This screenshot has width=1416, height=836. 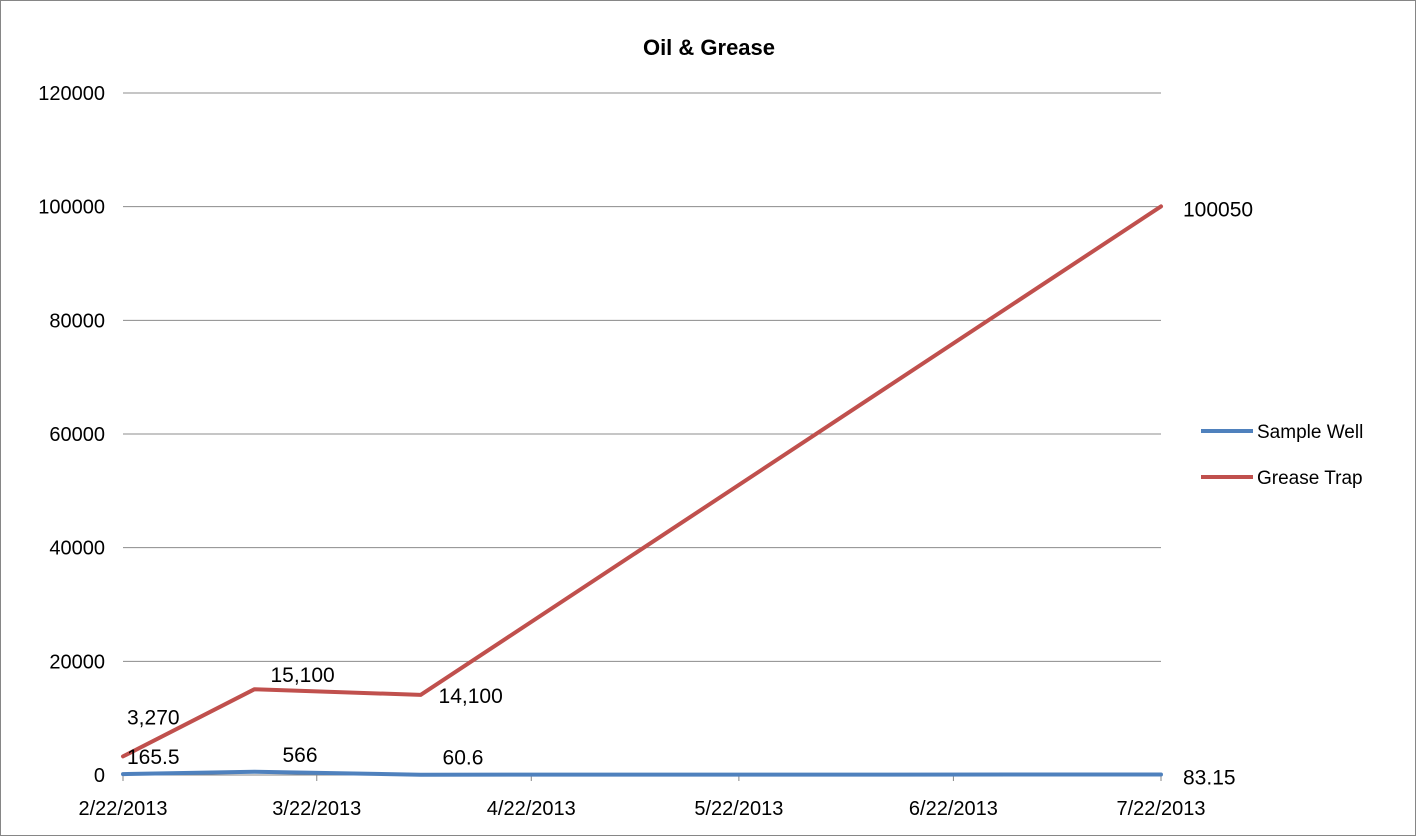 What do you see at coordinates (153, 717) in the screenshot?
I see `data-label: 3,270` at bounding box center [153, 717].